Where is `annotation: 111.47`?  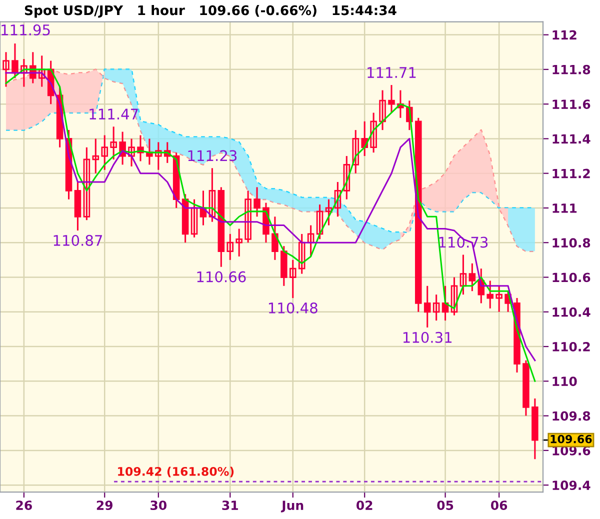
annotation: 111.47 is located at coordinates (114, 114).